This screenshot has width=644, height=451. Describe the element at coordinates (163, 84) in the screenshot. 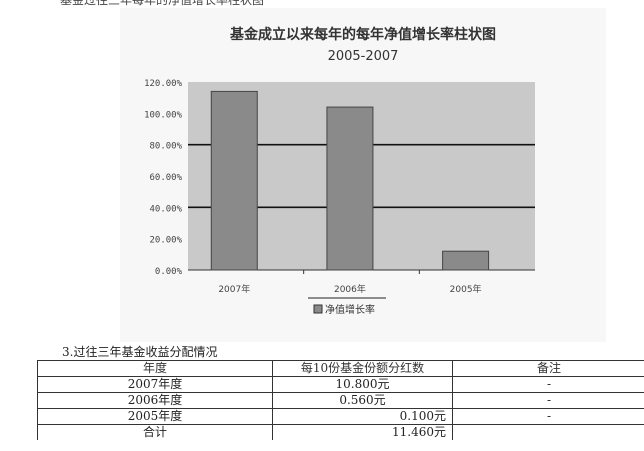

I see `y-tick-label: 120.00%` at that location.